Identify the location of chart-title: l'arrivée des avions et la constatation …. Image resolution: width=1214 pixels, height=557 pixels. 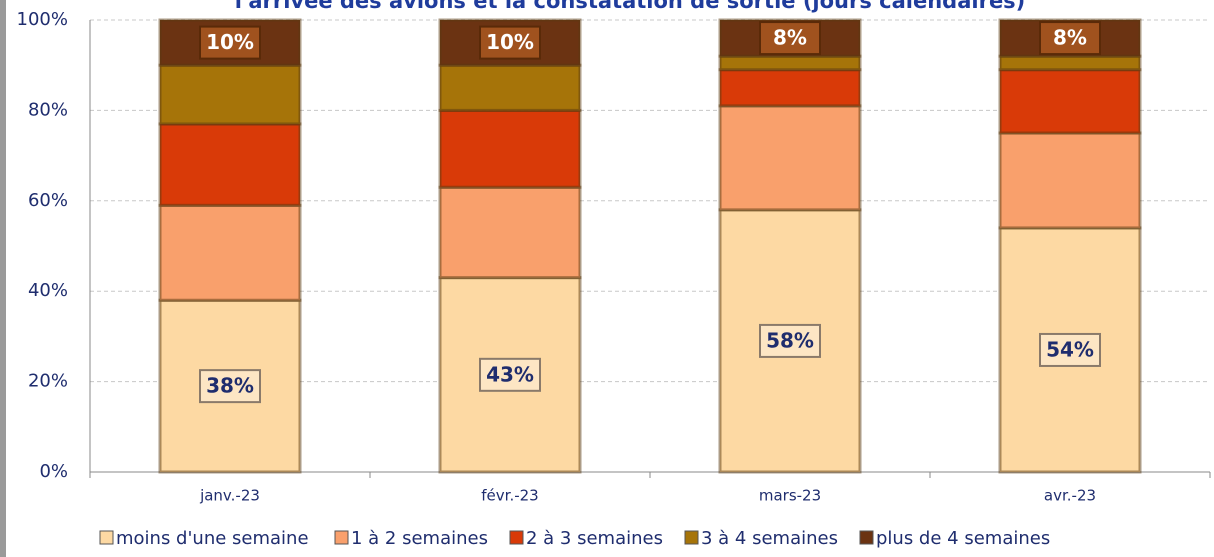
(630, 6).